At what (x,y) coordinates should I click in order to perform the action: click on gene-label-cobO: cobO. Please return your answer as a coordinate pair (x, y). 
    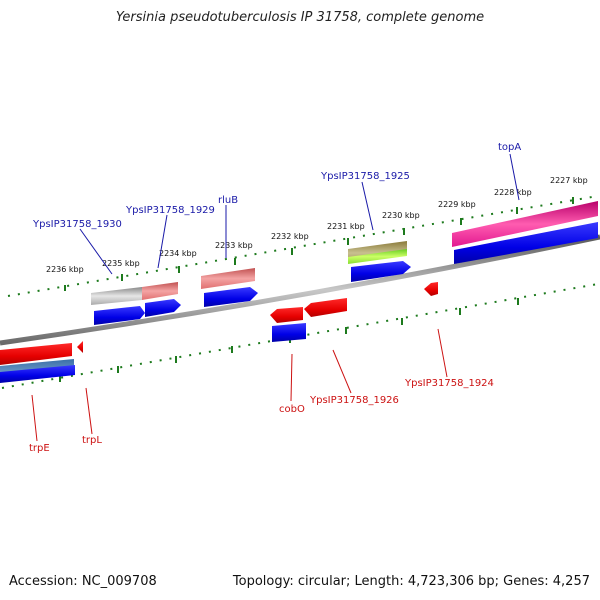
    Looking at the image, I should click on (292, 409).